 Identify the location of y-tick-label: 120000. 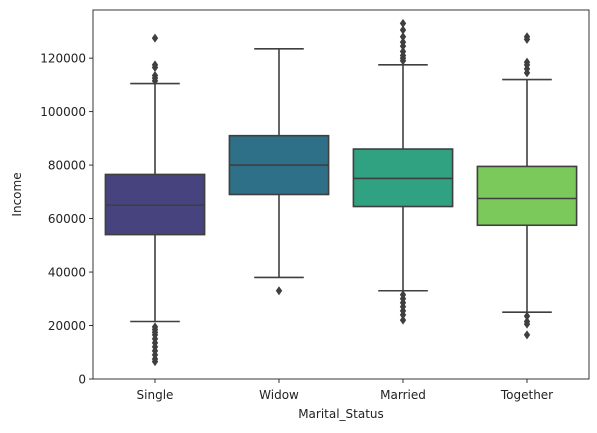
(63, 58).